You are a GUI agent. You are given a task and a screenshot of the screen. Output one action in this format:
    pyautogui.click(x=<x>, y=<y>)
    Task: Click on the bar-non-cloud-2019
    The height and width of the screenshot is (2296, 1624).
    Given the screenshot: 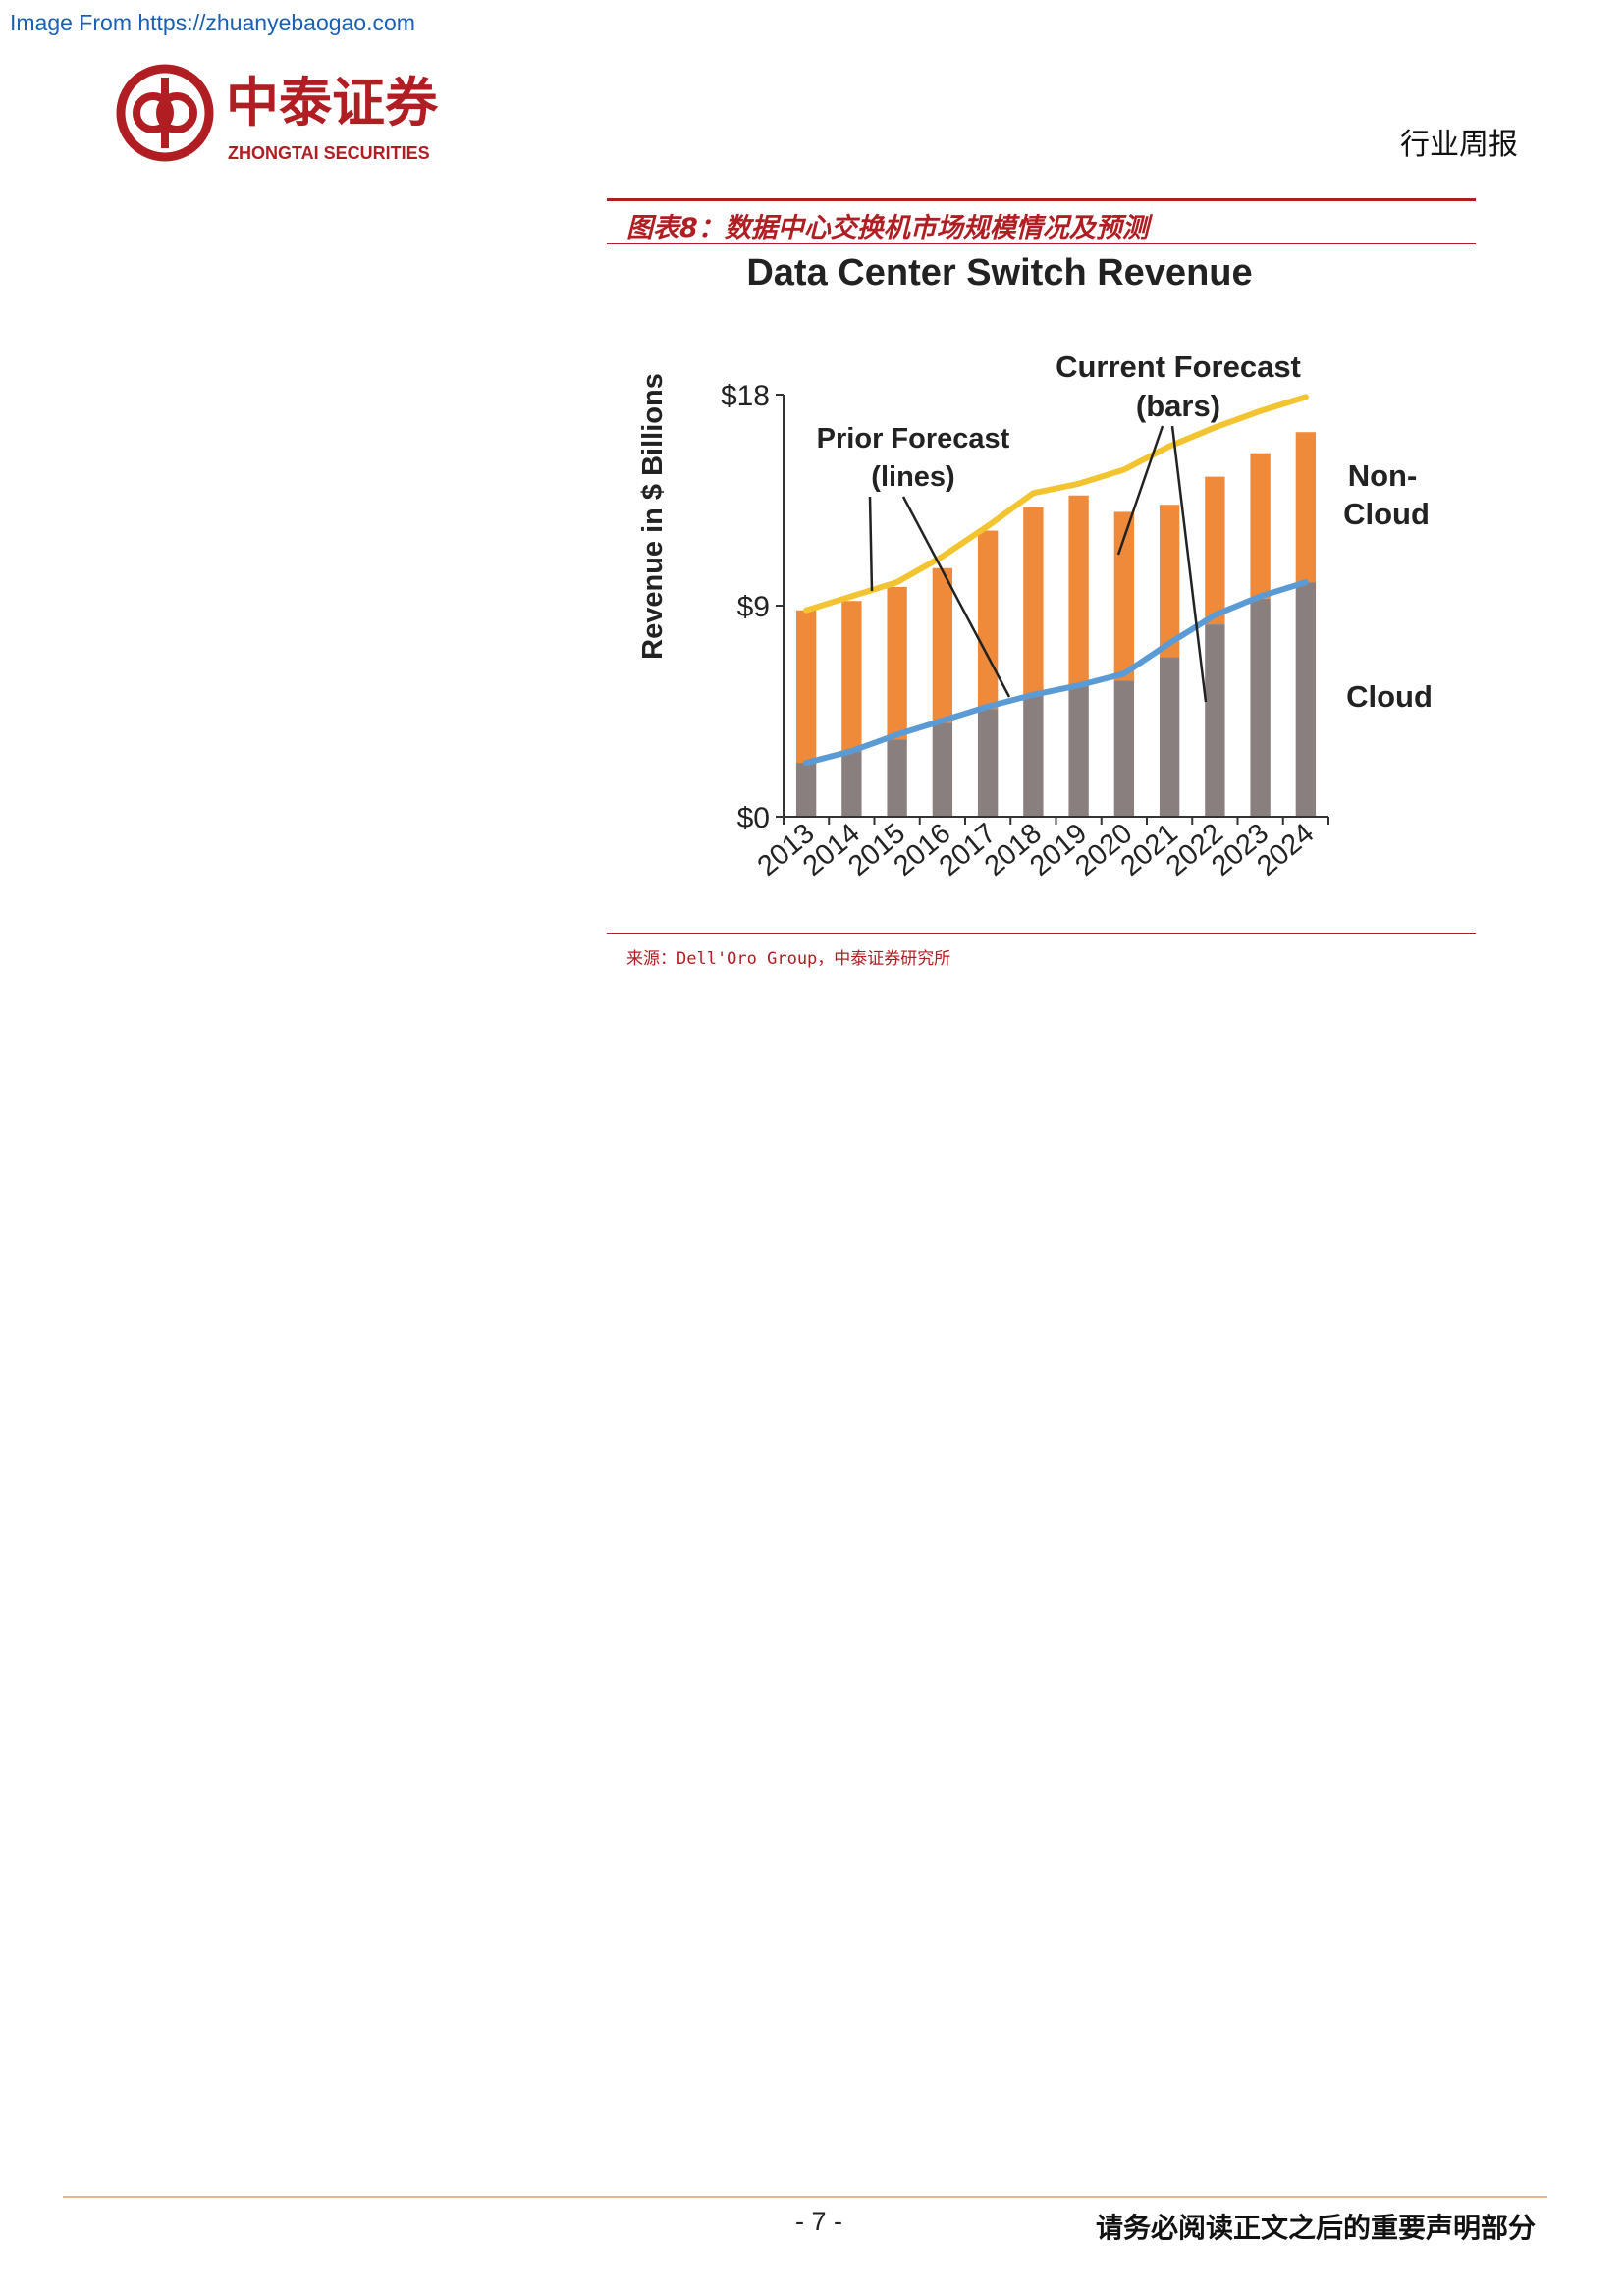 What is the action you would take?
    pyautogui.click(x=1078, y=591)
    